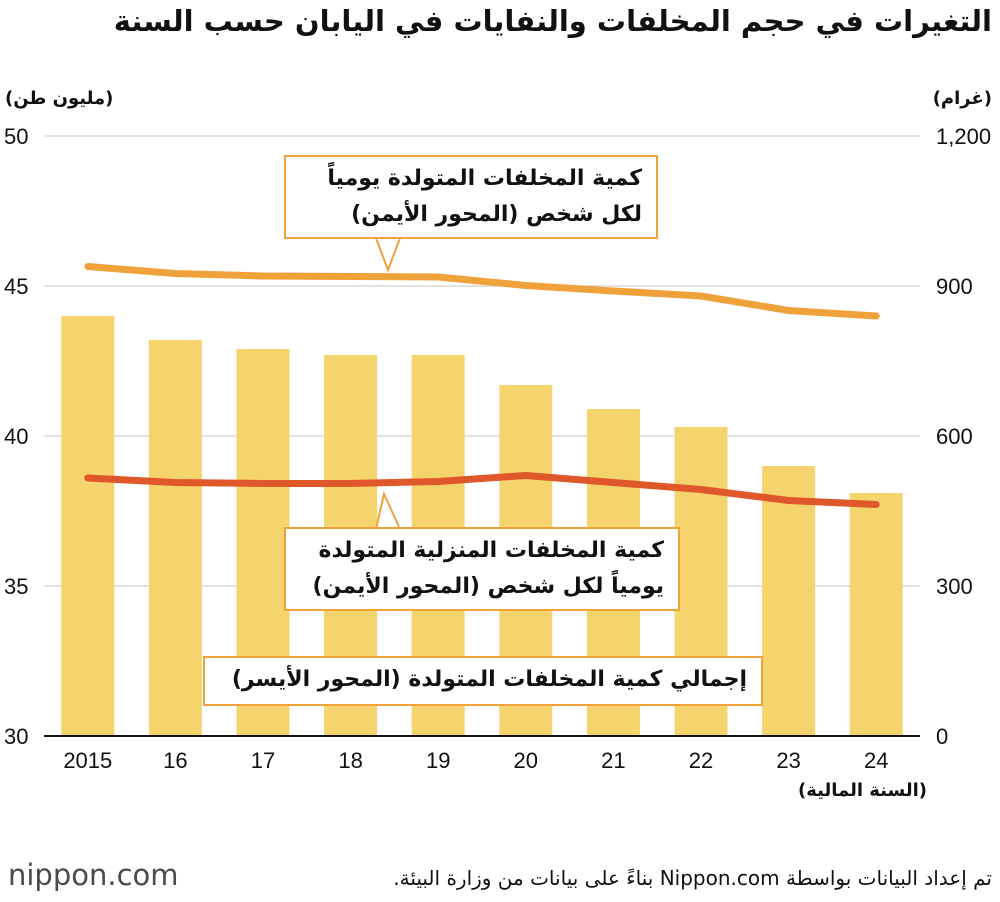 The width and height of the screenshot is (1000, 902). I want to click on left-axis-tick-label: 35, so click(16, 586).